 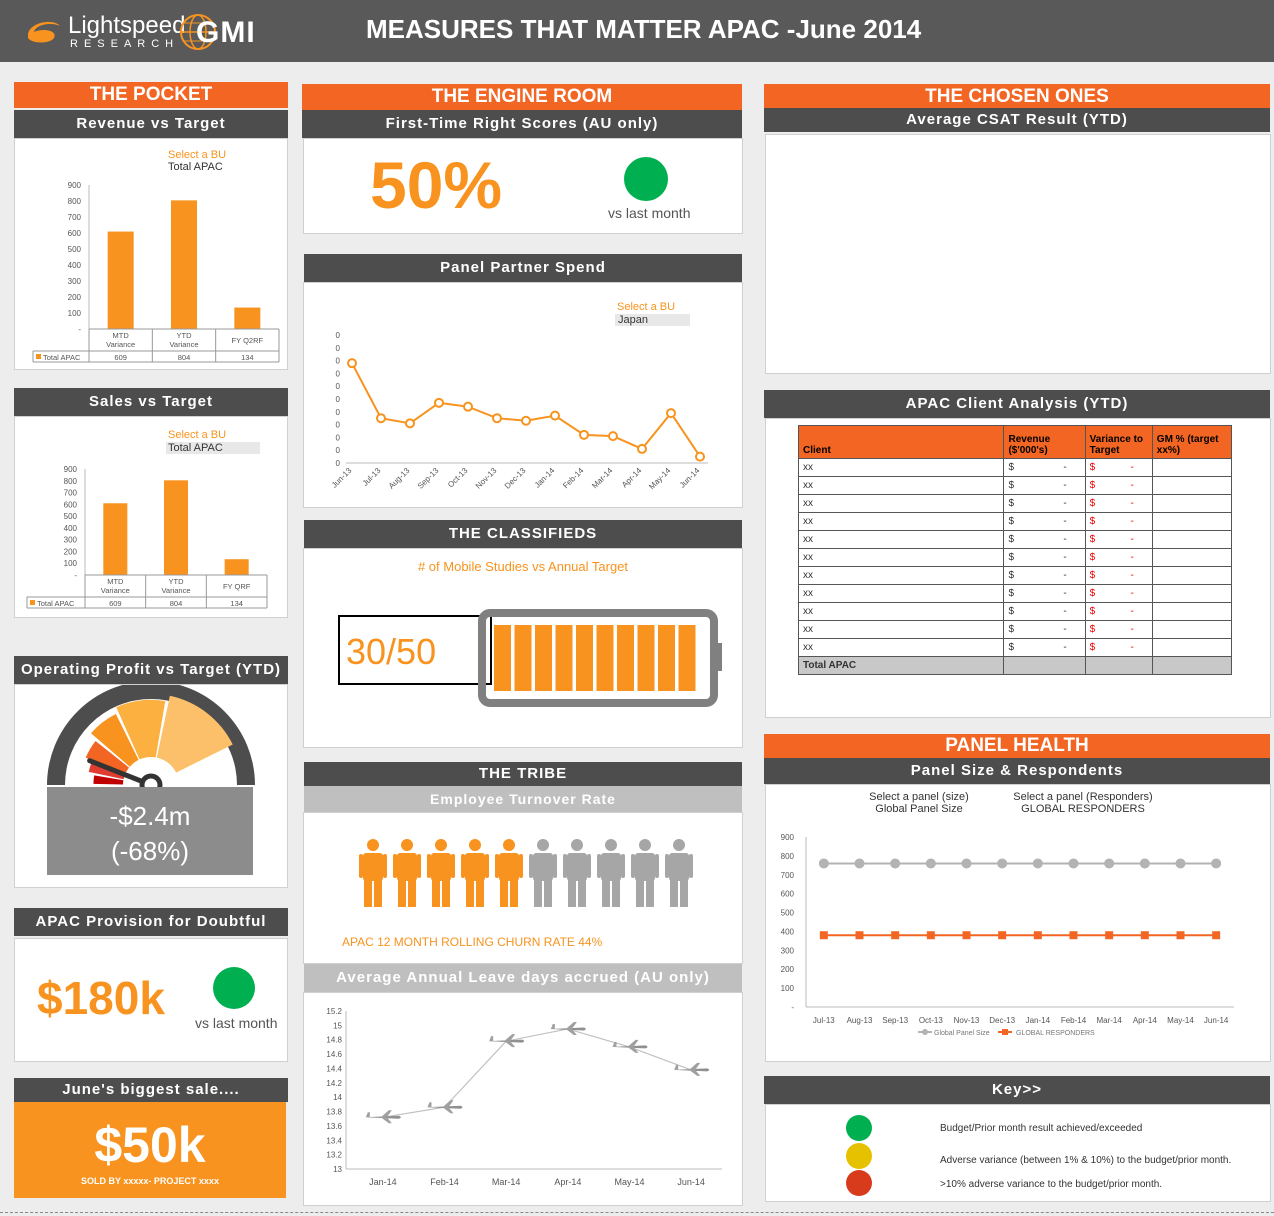 What do you see at coordinates (197, 155) in the screenshot?
I see `revenue-select-label: Select a BU` at bounding box center [197, 155].